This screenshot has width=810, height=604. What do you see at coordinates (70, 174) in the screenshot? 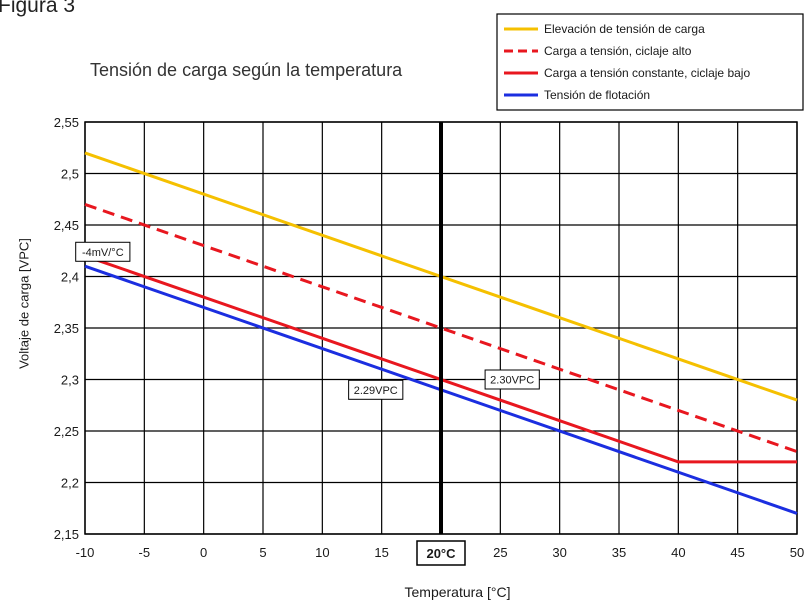
I see `y-tick-label: 2,5` at bounding box center [70, 174].